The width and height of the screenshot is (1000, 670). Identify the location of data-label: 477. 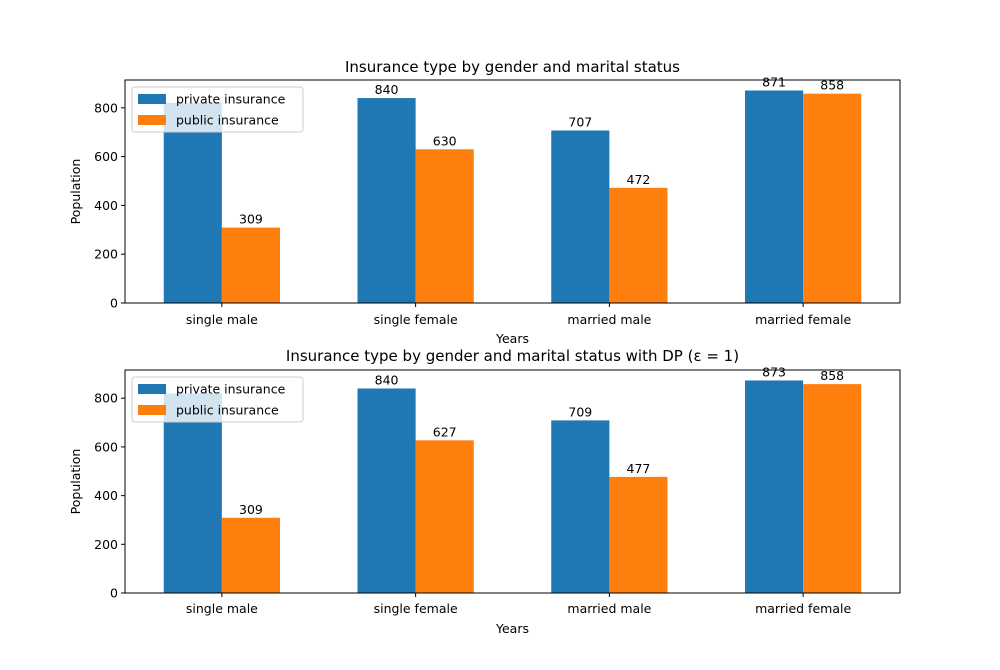
(639, 468).